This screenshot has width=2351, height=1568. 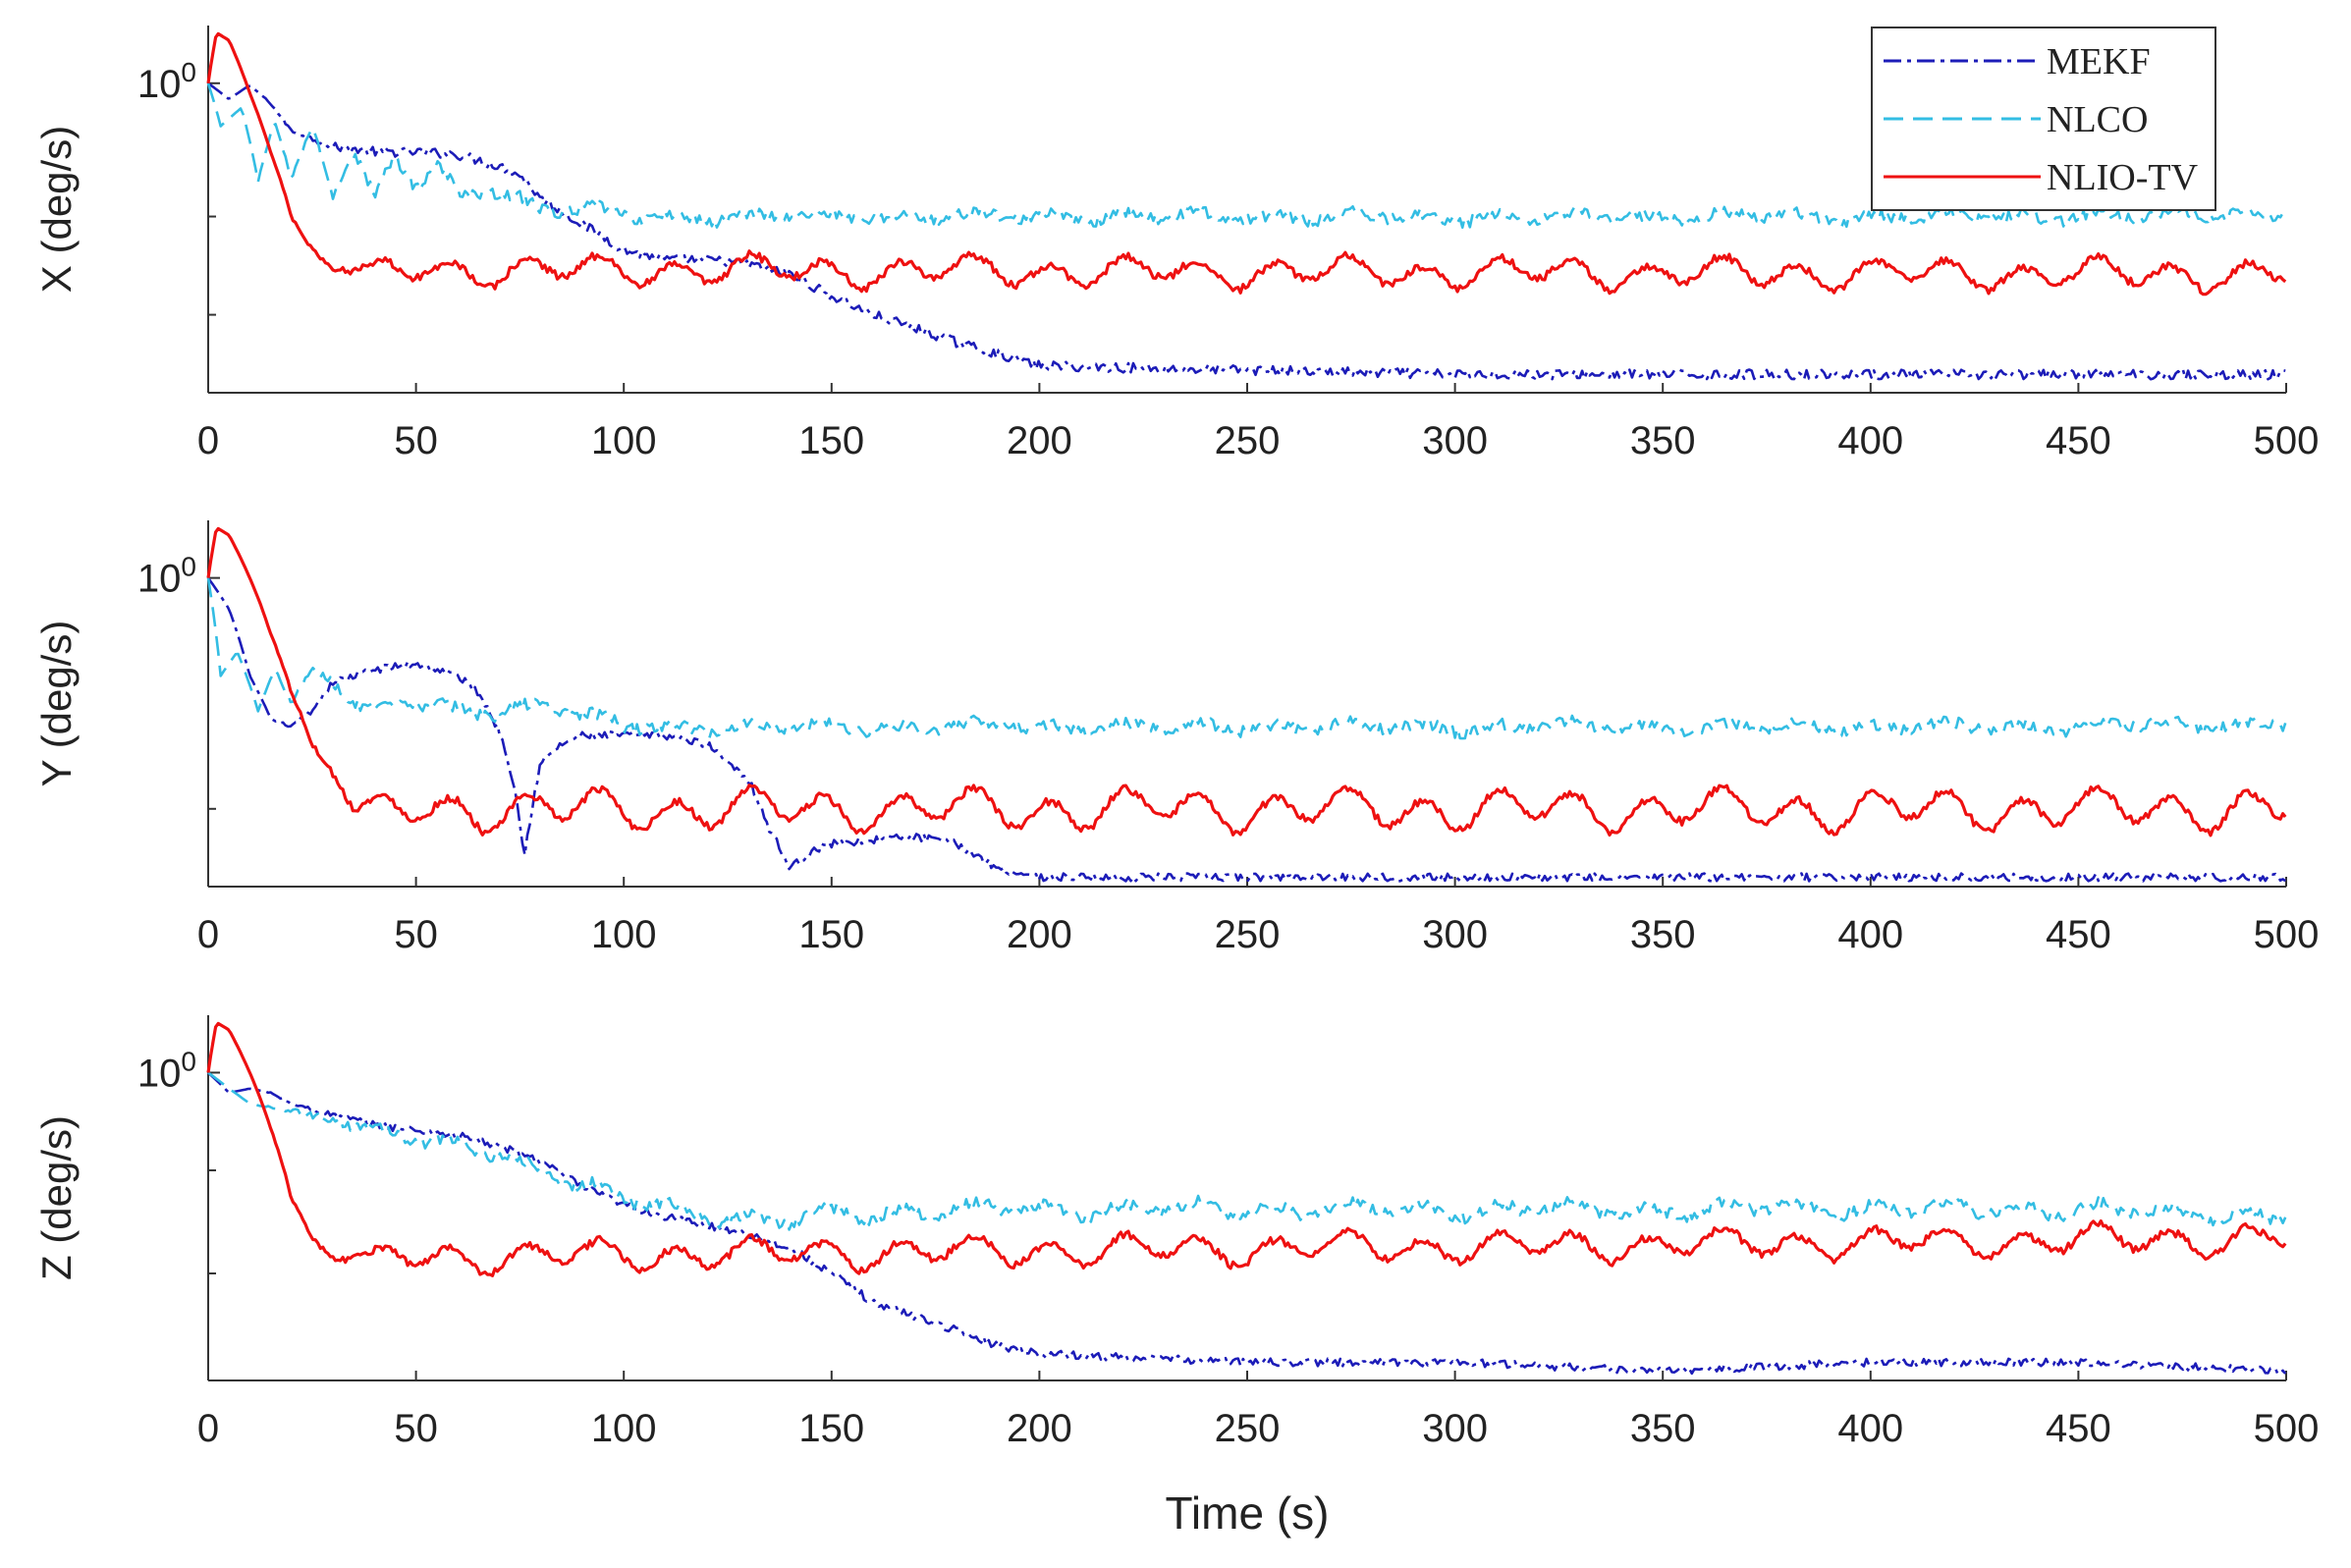 I want to click on legend: MEKF NLCO NLIO-TV, so click(x=2044, y=119).